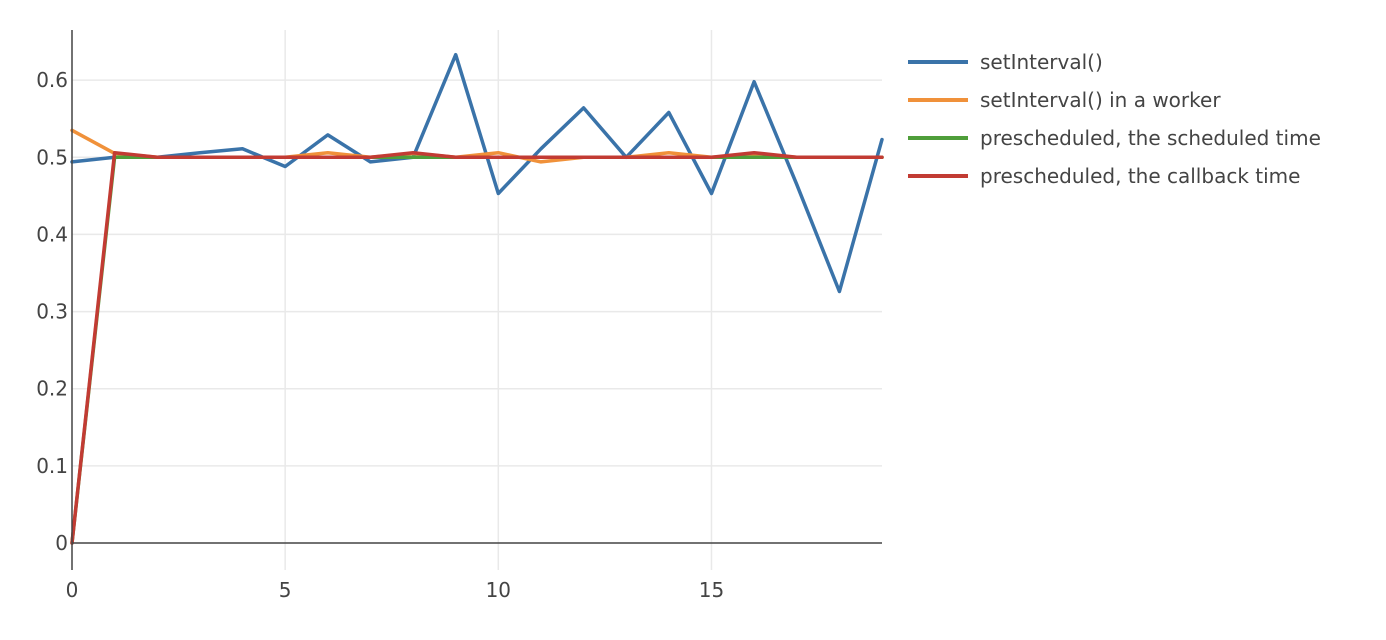 The height and width of the screenshot is (640, 1386). Describe the element at coordinates (52, 389) in the screenshot. I see `y-tick-label: 0.2` at that location.